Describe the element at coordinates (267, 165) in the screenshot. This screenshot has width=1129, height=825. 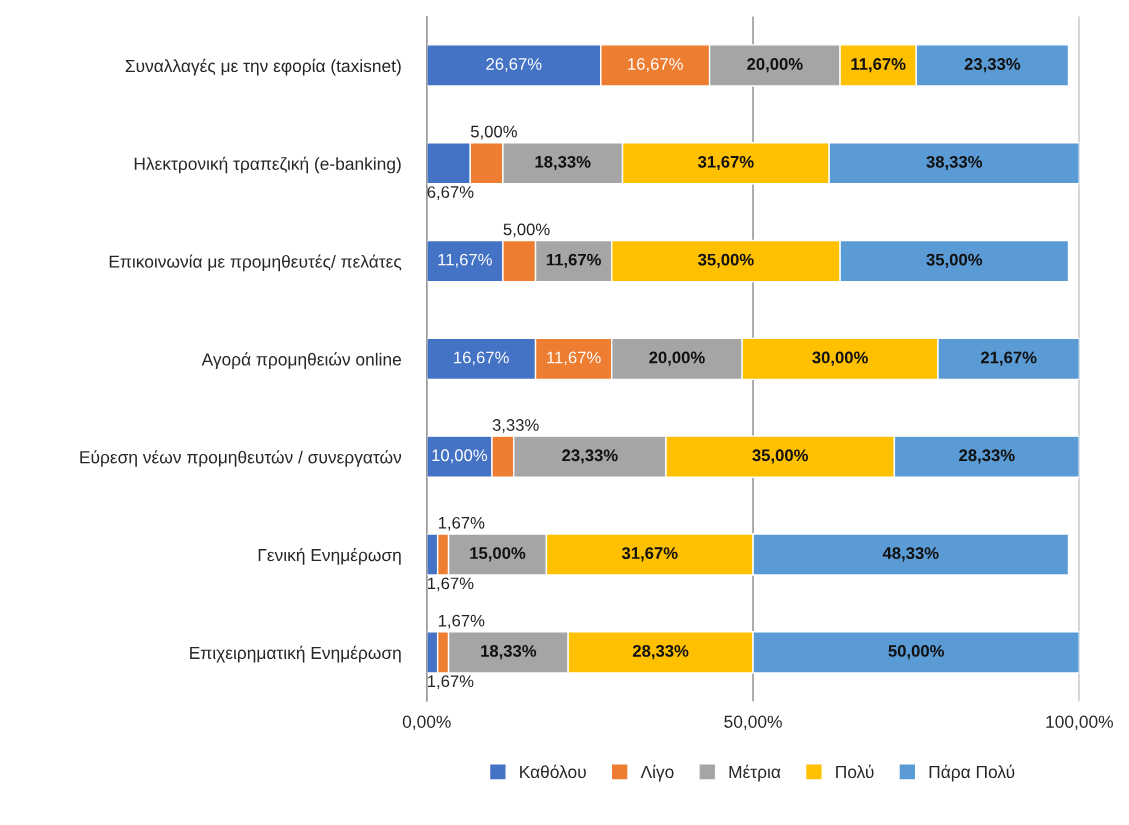
I see `y-tick-label: Ηλεκτρονική τραπεζική (e-banking)` at that location.